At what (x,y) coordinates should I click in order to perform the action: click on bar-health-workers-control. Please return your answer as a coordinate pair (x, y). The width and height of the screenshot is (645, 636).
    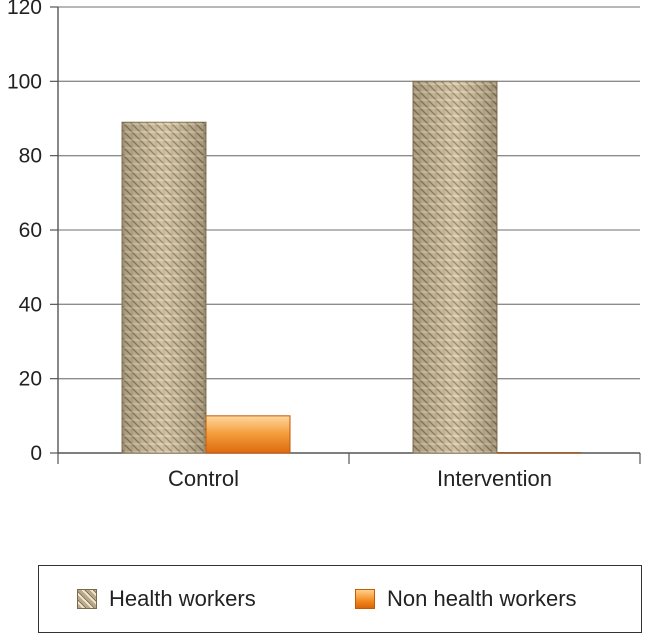
    Looking at the image, I should click on (164, 287).